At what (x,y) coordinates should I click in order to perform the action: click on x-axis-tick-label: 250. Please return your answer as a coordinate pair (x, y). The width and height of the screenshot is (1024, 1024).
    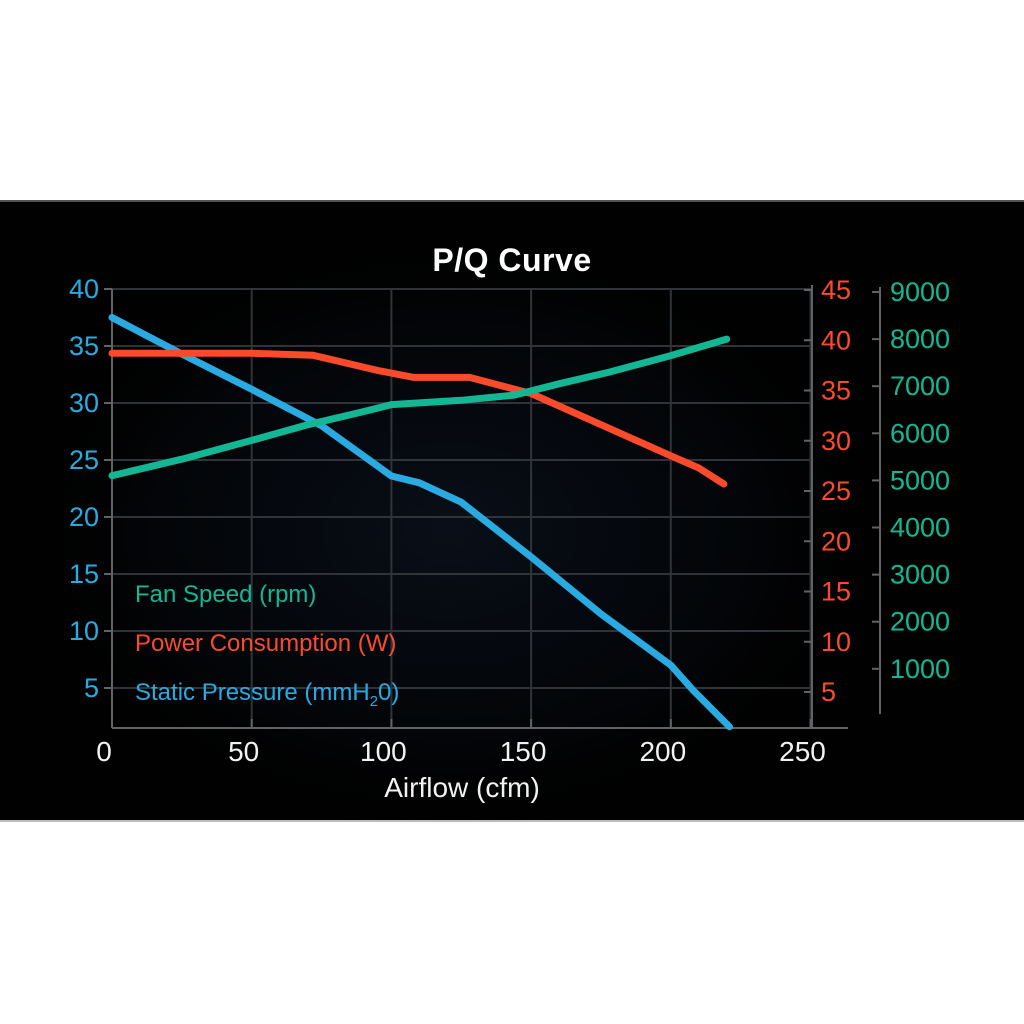
    Looking at the image, I should click on (802, 751).